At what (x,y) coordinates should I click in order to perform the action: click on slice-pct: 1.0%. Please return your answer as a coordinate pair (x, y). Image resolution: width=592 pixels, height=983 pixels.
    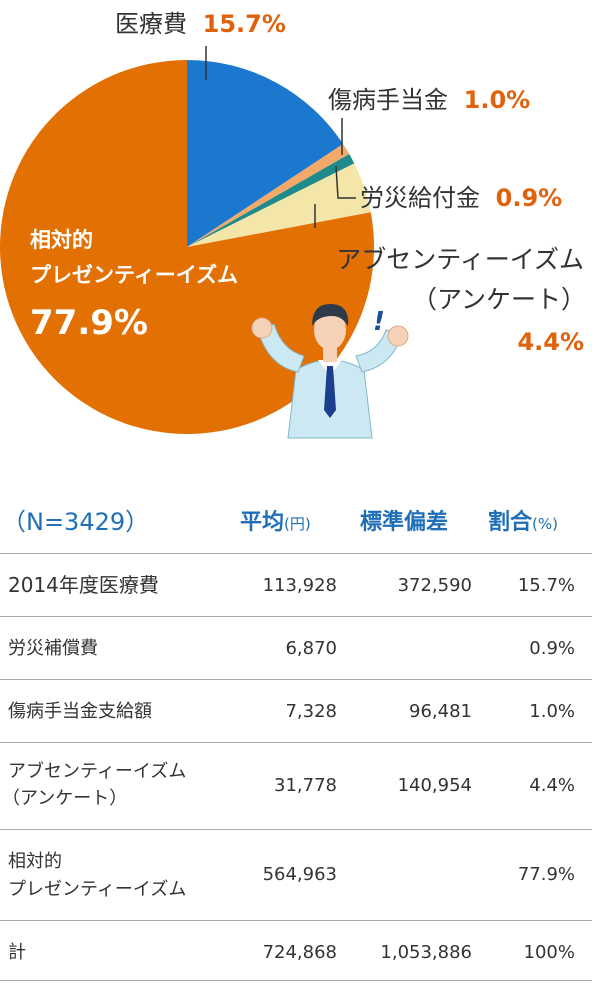
    Looking at the image, I should click on (497, 100).